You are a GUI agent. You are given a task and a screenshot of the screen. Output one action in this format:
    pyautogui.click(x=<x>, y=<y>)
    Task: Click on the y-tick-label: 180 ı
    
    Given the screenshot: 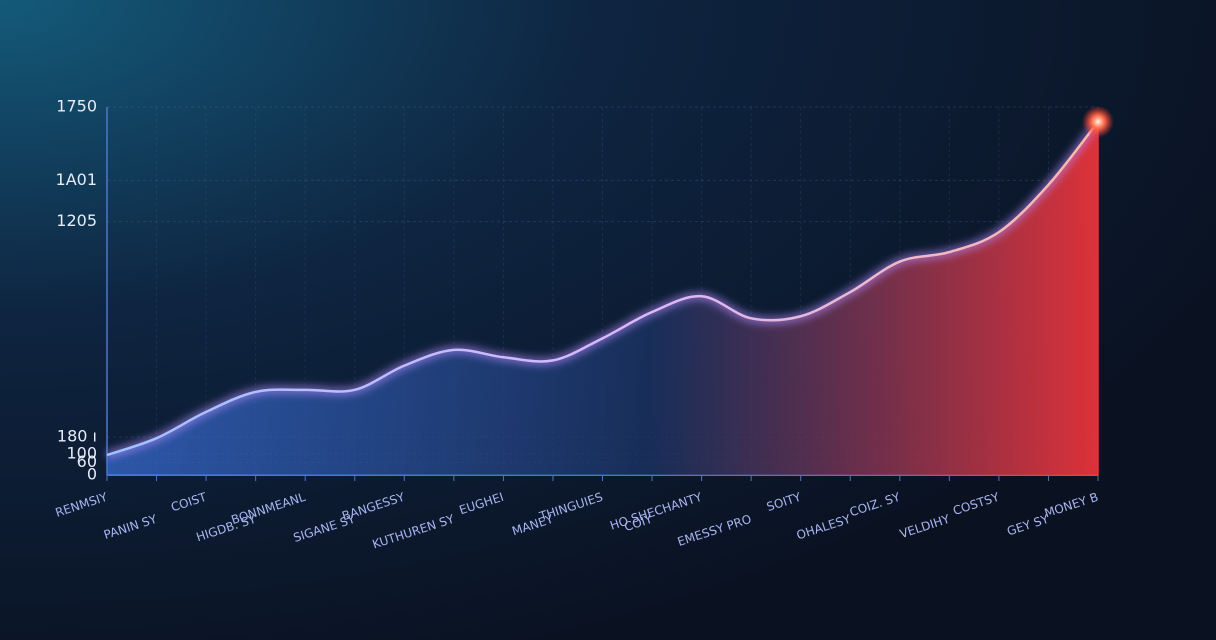 What is the action you would take?
    pyautogui.click(x=77, y=436)
    